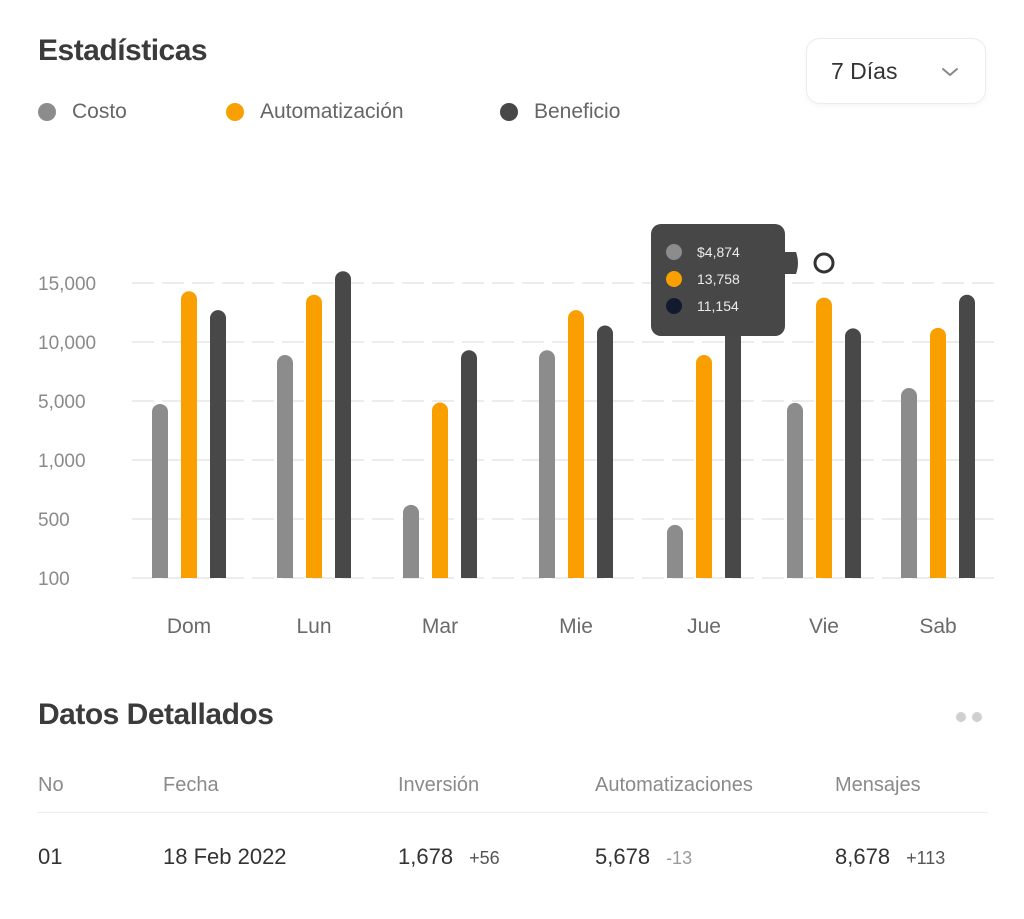  Describe the element at coordinates (332, 111) in the screenshot. I see `legend-label-automatizacion: Automatización` at that location.